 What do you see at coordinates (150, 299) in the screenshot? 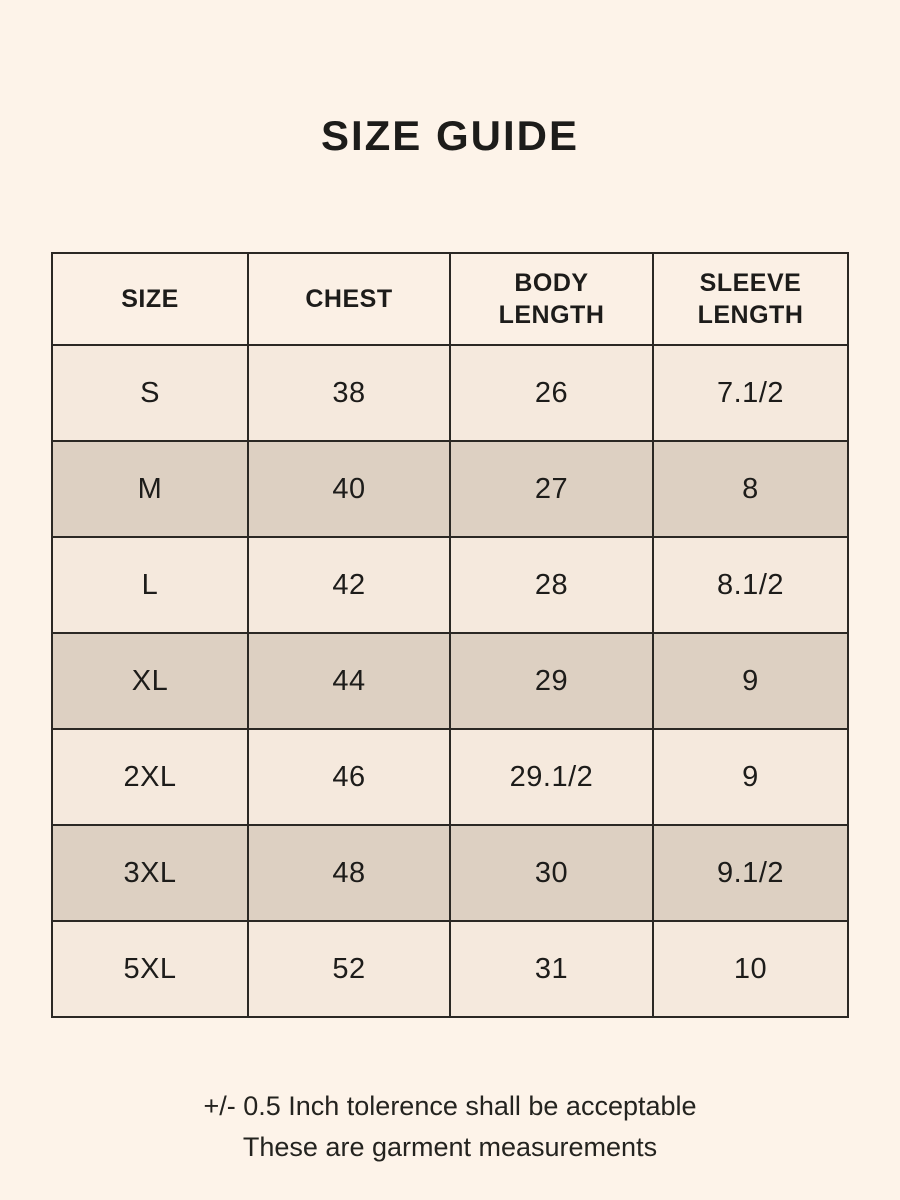
I see `header-cell-size: SIZE` at bounding box center [150, 299].